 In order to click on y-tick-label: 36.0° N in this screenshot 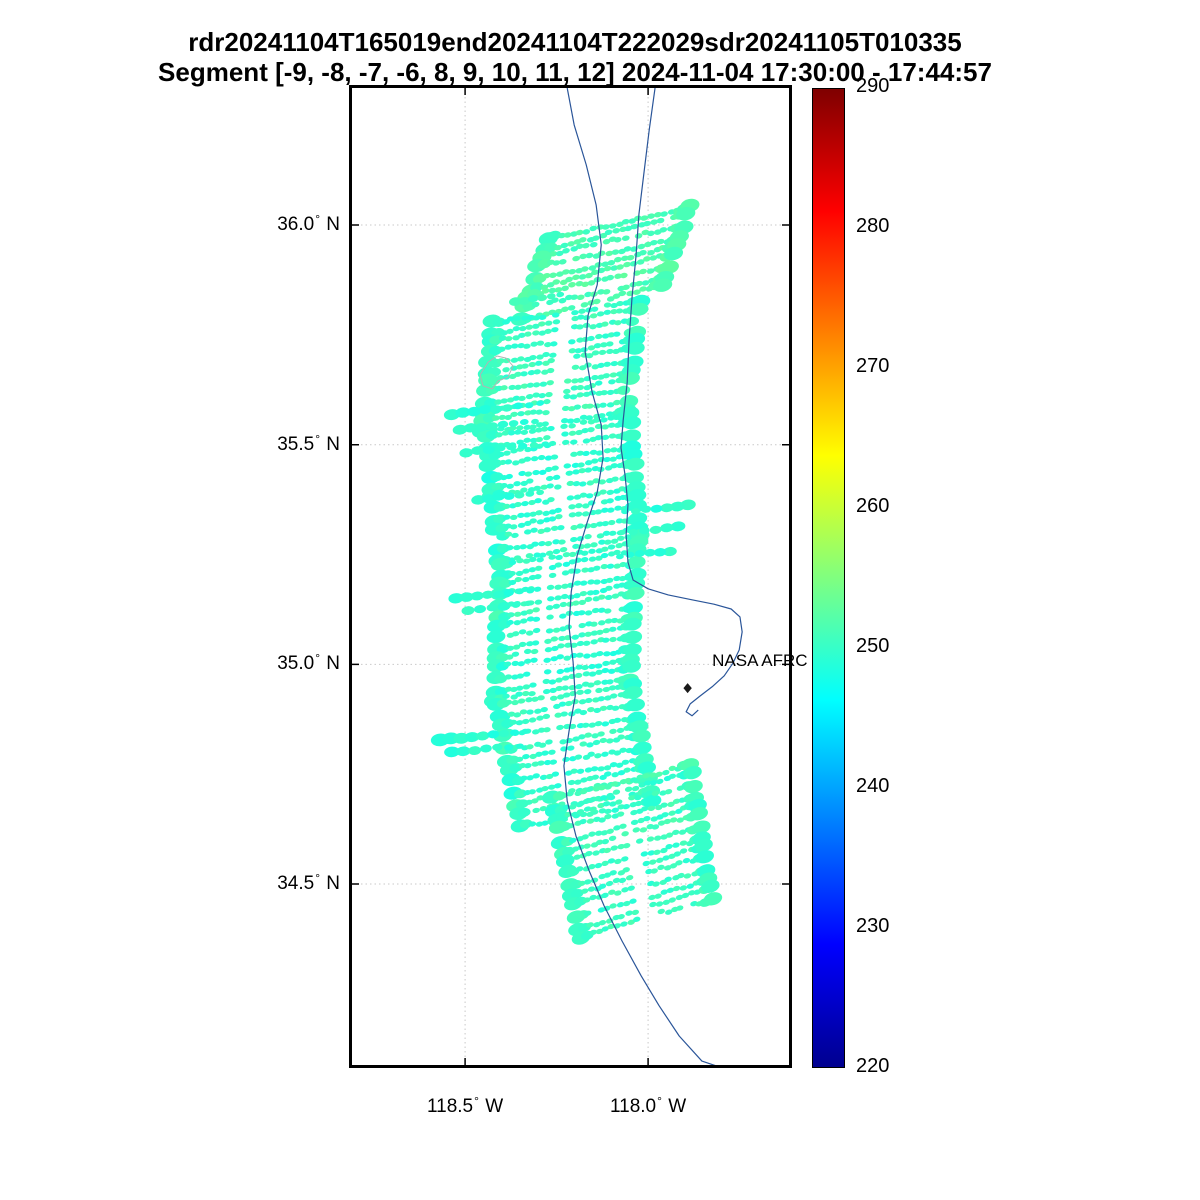, I will do `click(308, 224)`.